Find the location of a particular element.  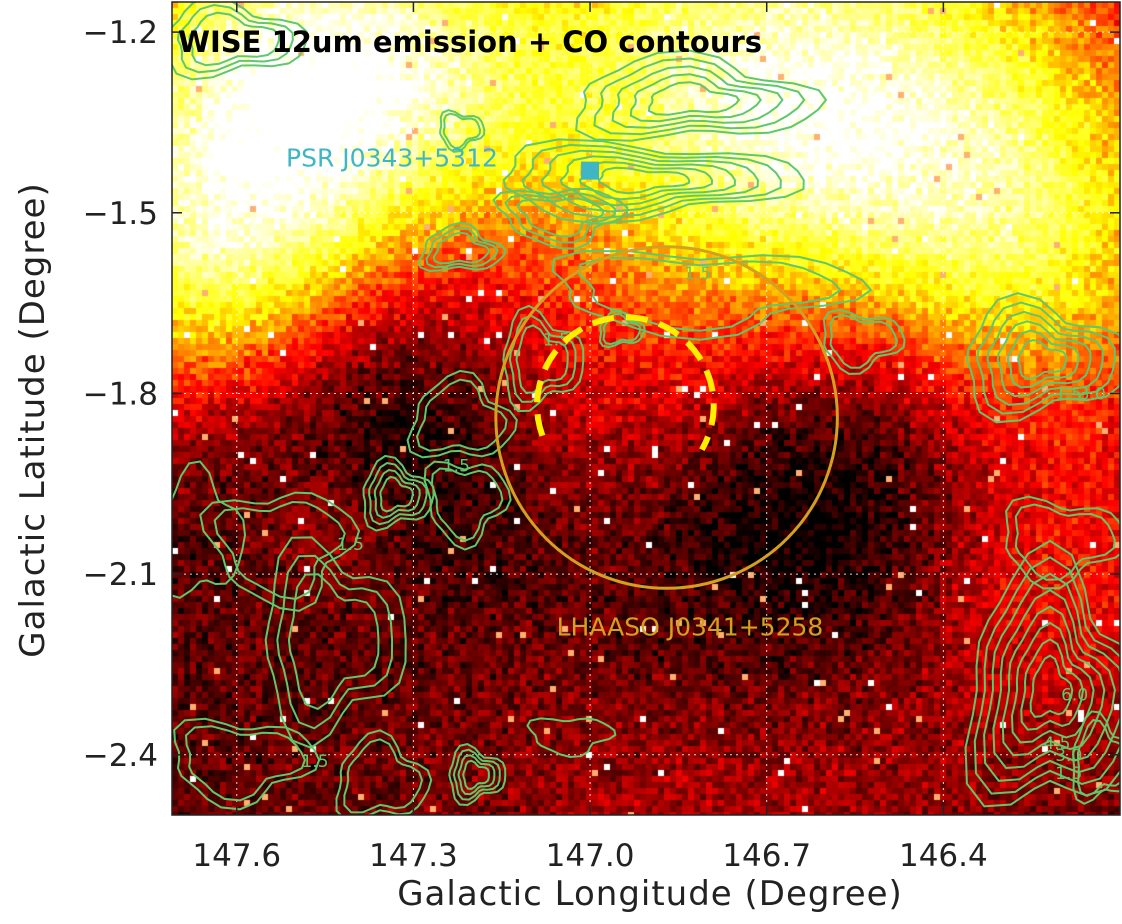

contour-label: 4.5 is located at coordinates (1056, 744).